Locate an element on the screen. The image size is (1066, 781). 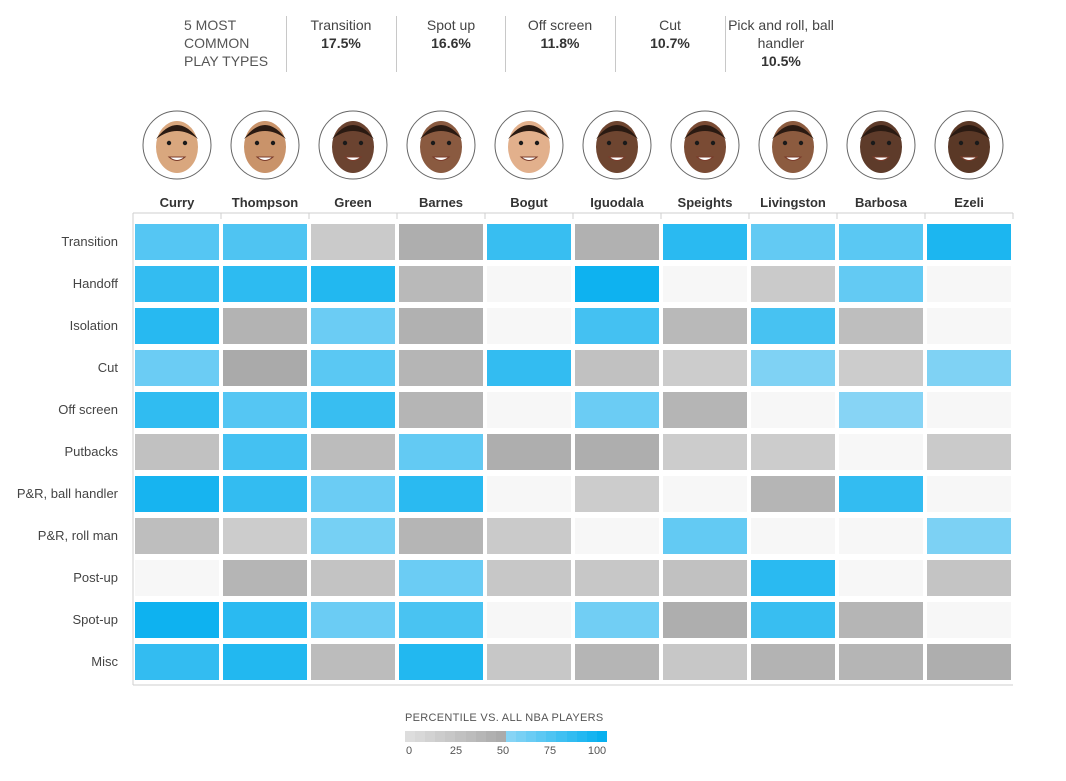
legend-ticks: 0 25 50 75 100 is located at coordinates (506, 752).